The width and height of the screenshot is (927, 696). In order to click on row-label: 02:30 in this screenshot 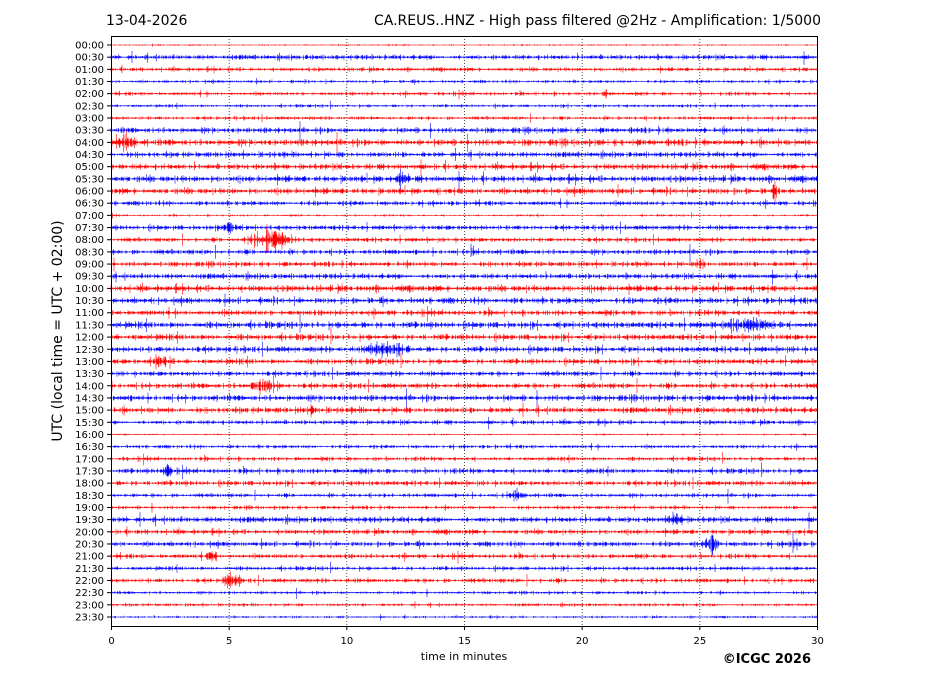, I will do `click(89, 106)`.